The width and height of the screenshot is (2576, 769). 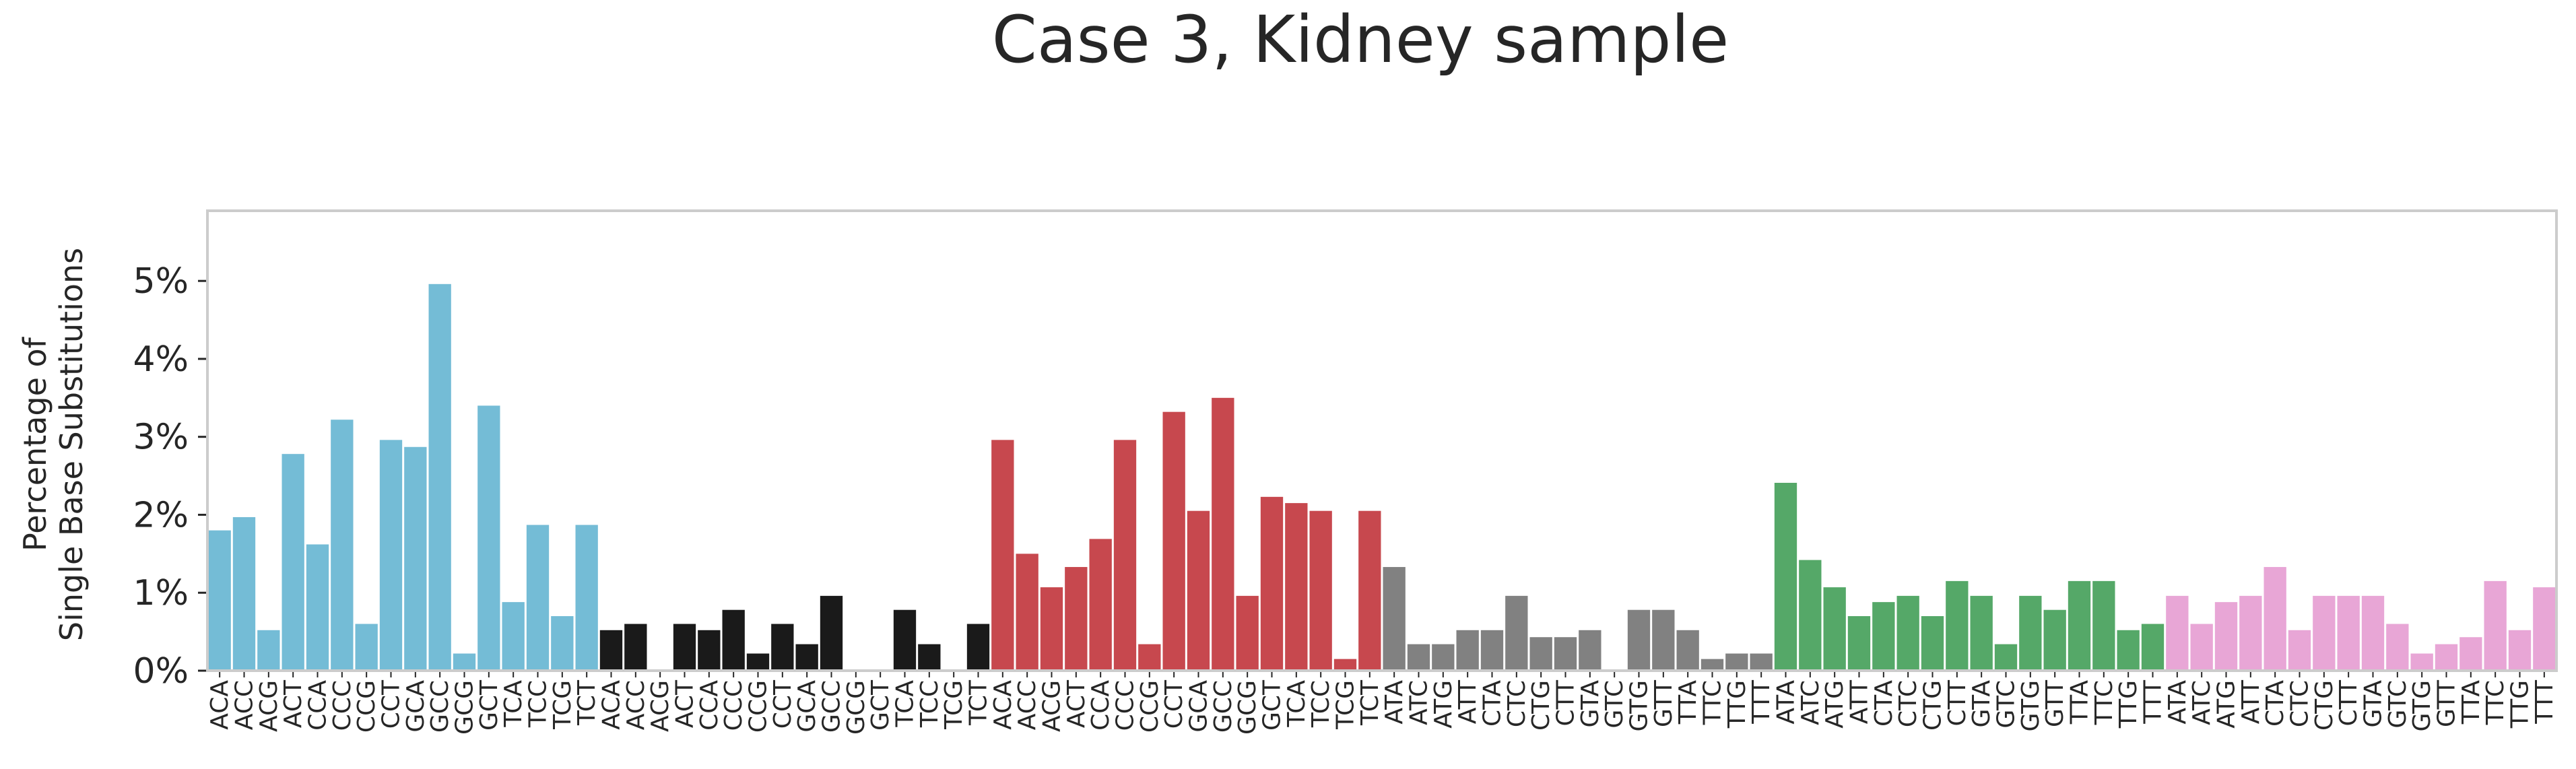 I want to click on x-tick-label: ACA, so click(x=612, y=705).